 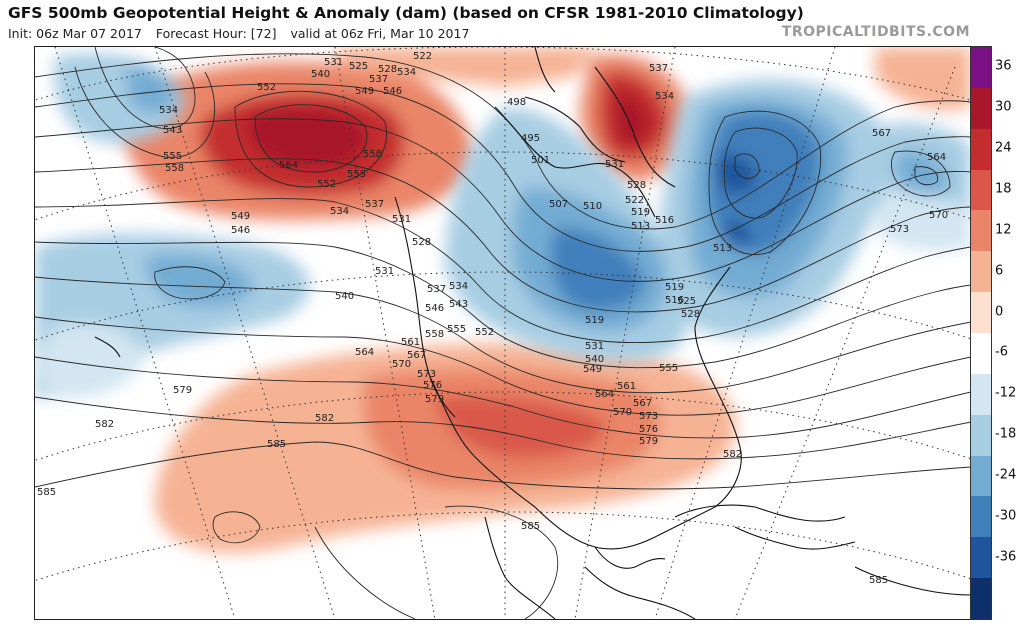 What do you see at coordinates (1003, 148) in the screenshot?
I see `colorbar-tick-label: 24` at bounding box center [1003, 148].